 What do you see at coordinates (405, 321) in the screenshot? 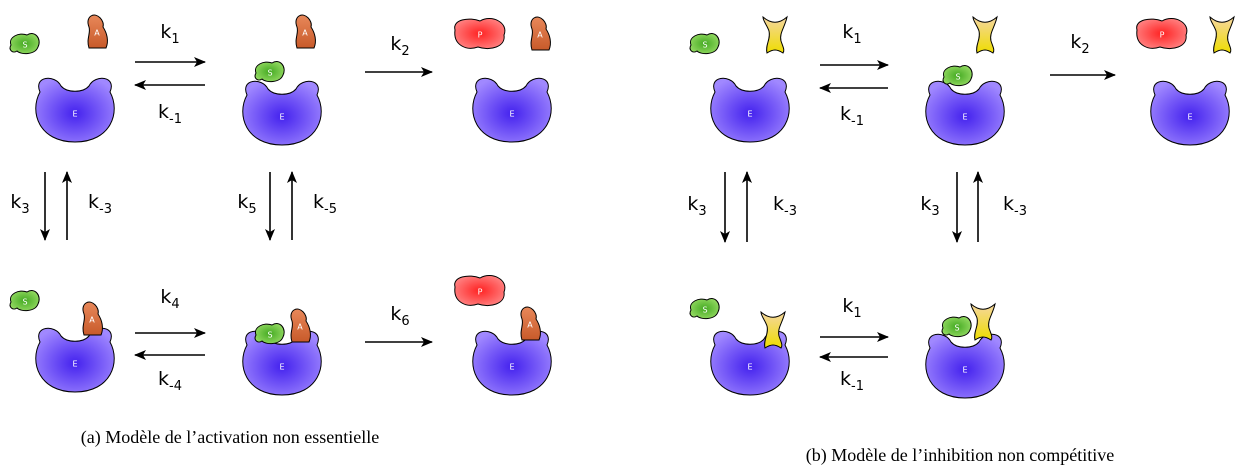
I see `rate-subscript: 6` at bounding box center [405, 321].